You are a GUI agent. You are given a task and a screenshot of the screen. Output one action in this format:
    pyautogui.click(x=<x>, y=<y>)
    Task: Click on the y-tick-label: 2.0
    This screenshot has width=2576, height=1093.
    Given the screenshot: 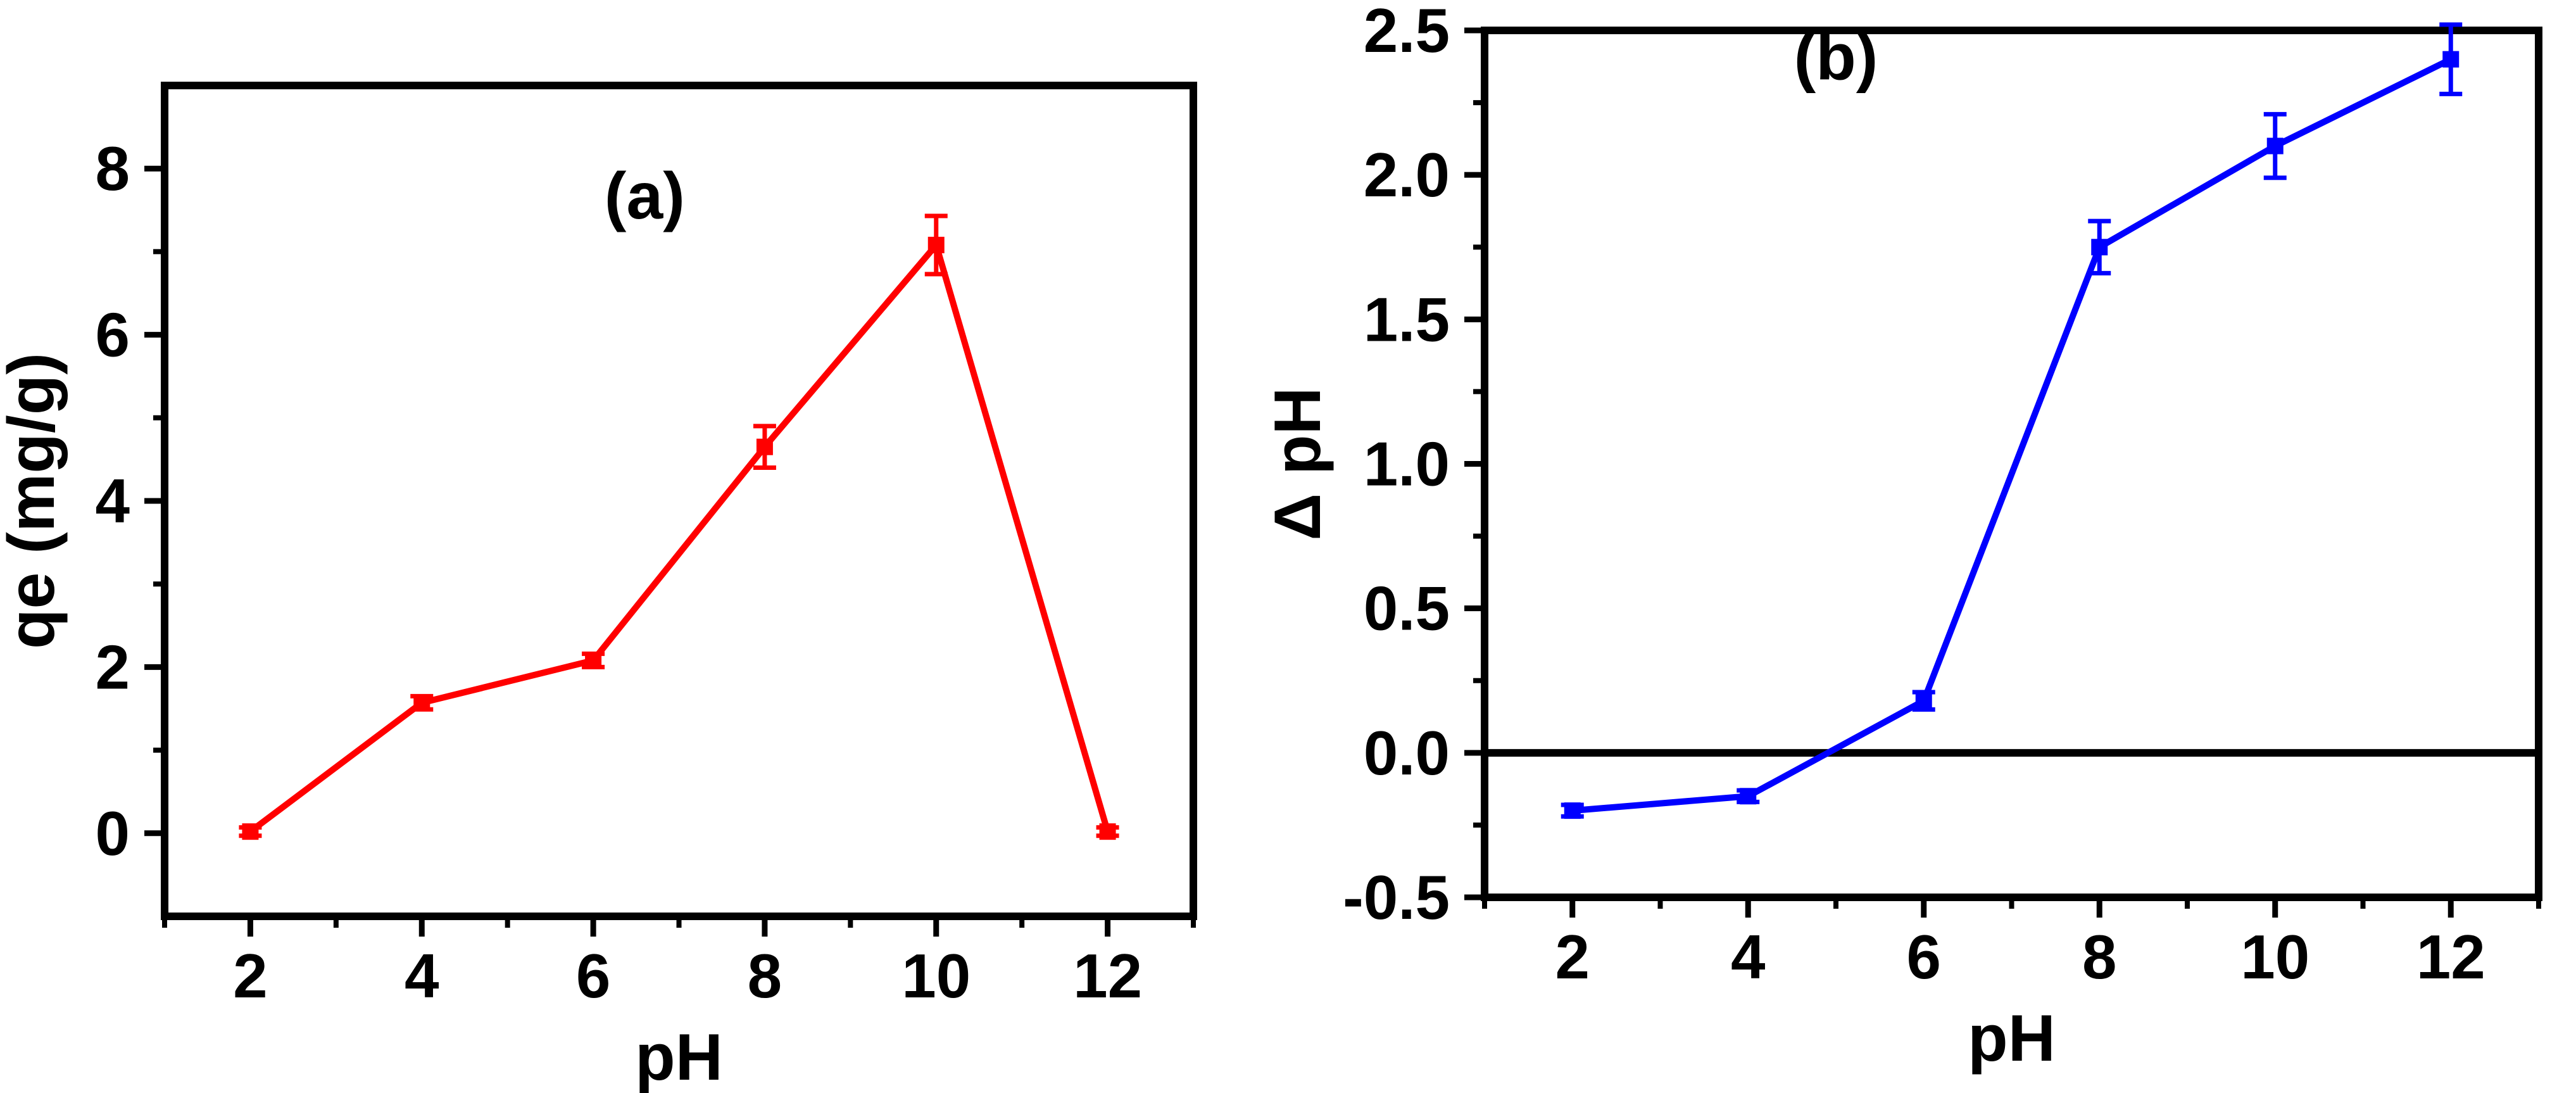 What is the action you would take?
    pyautogui.click(x=1407, y=175)
    